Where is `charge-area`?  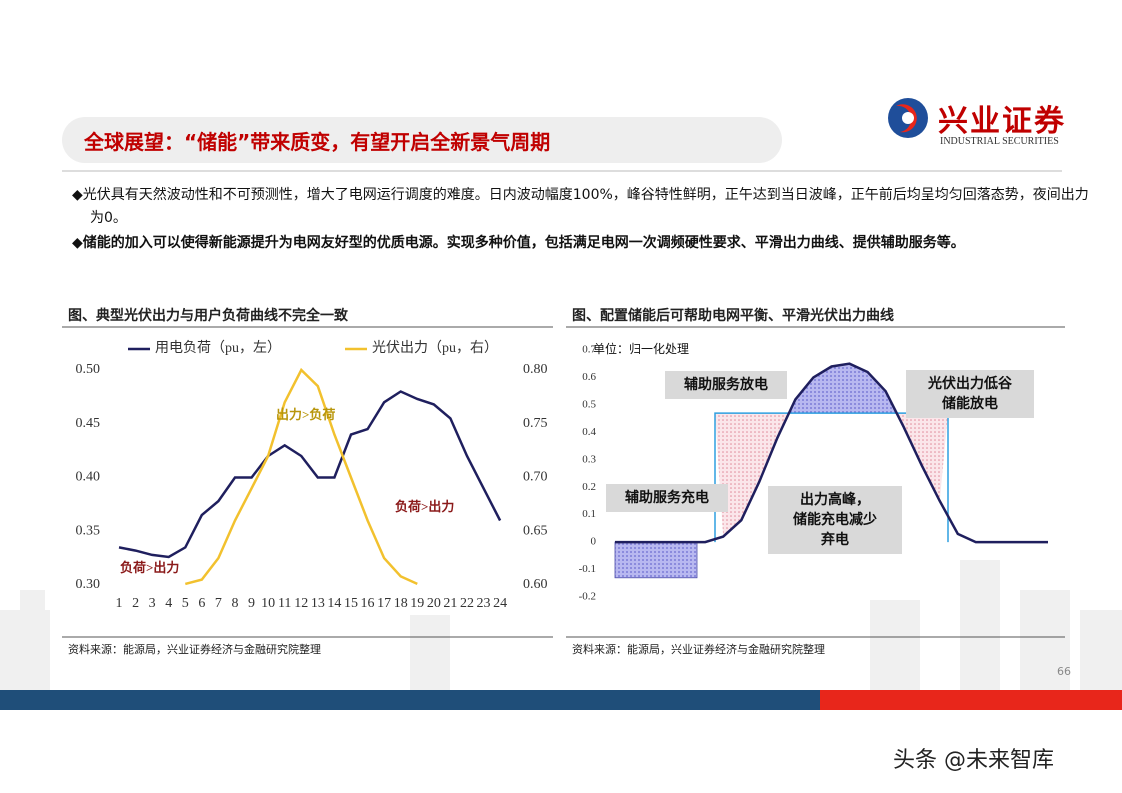 charge-area is located at coordinates (656, 560).